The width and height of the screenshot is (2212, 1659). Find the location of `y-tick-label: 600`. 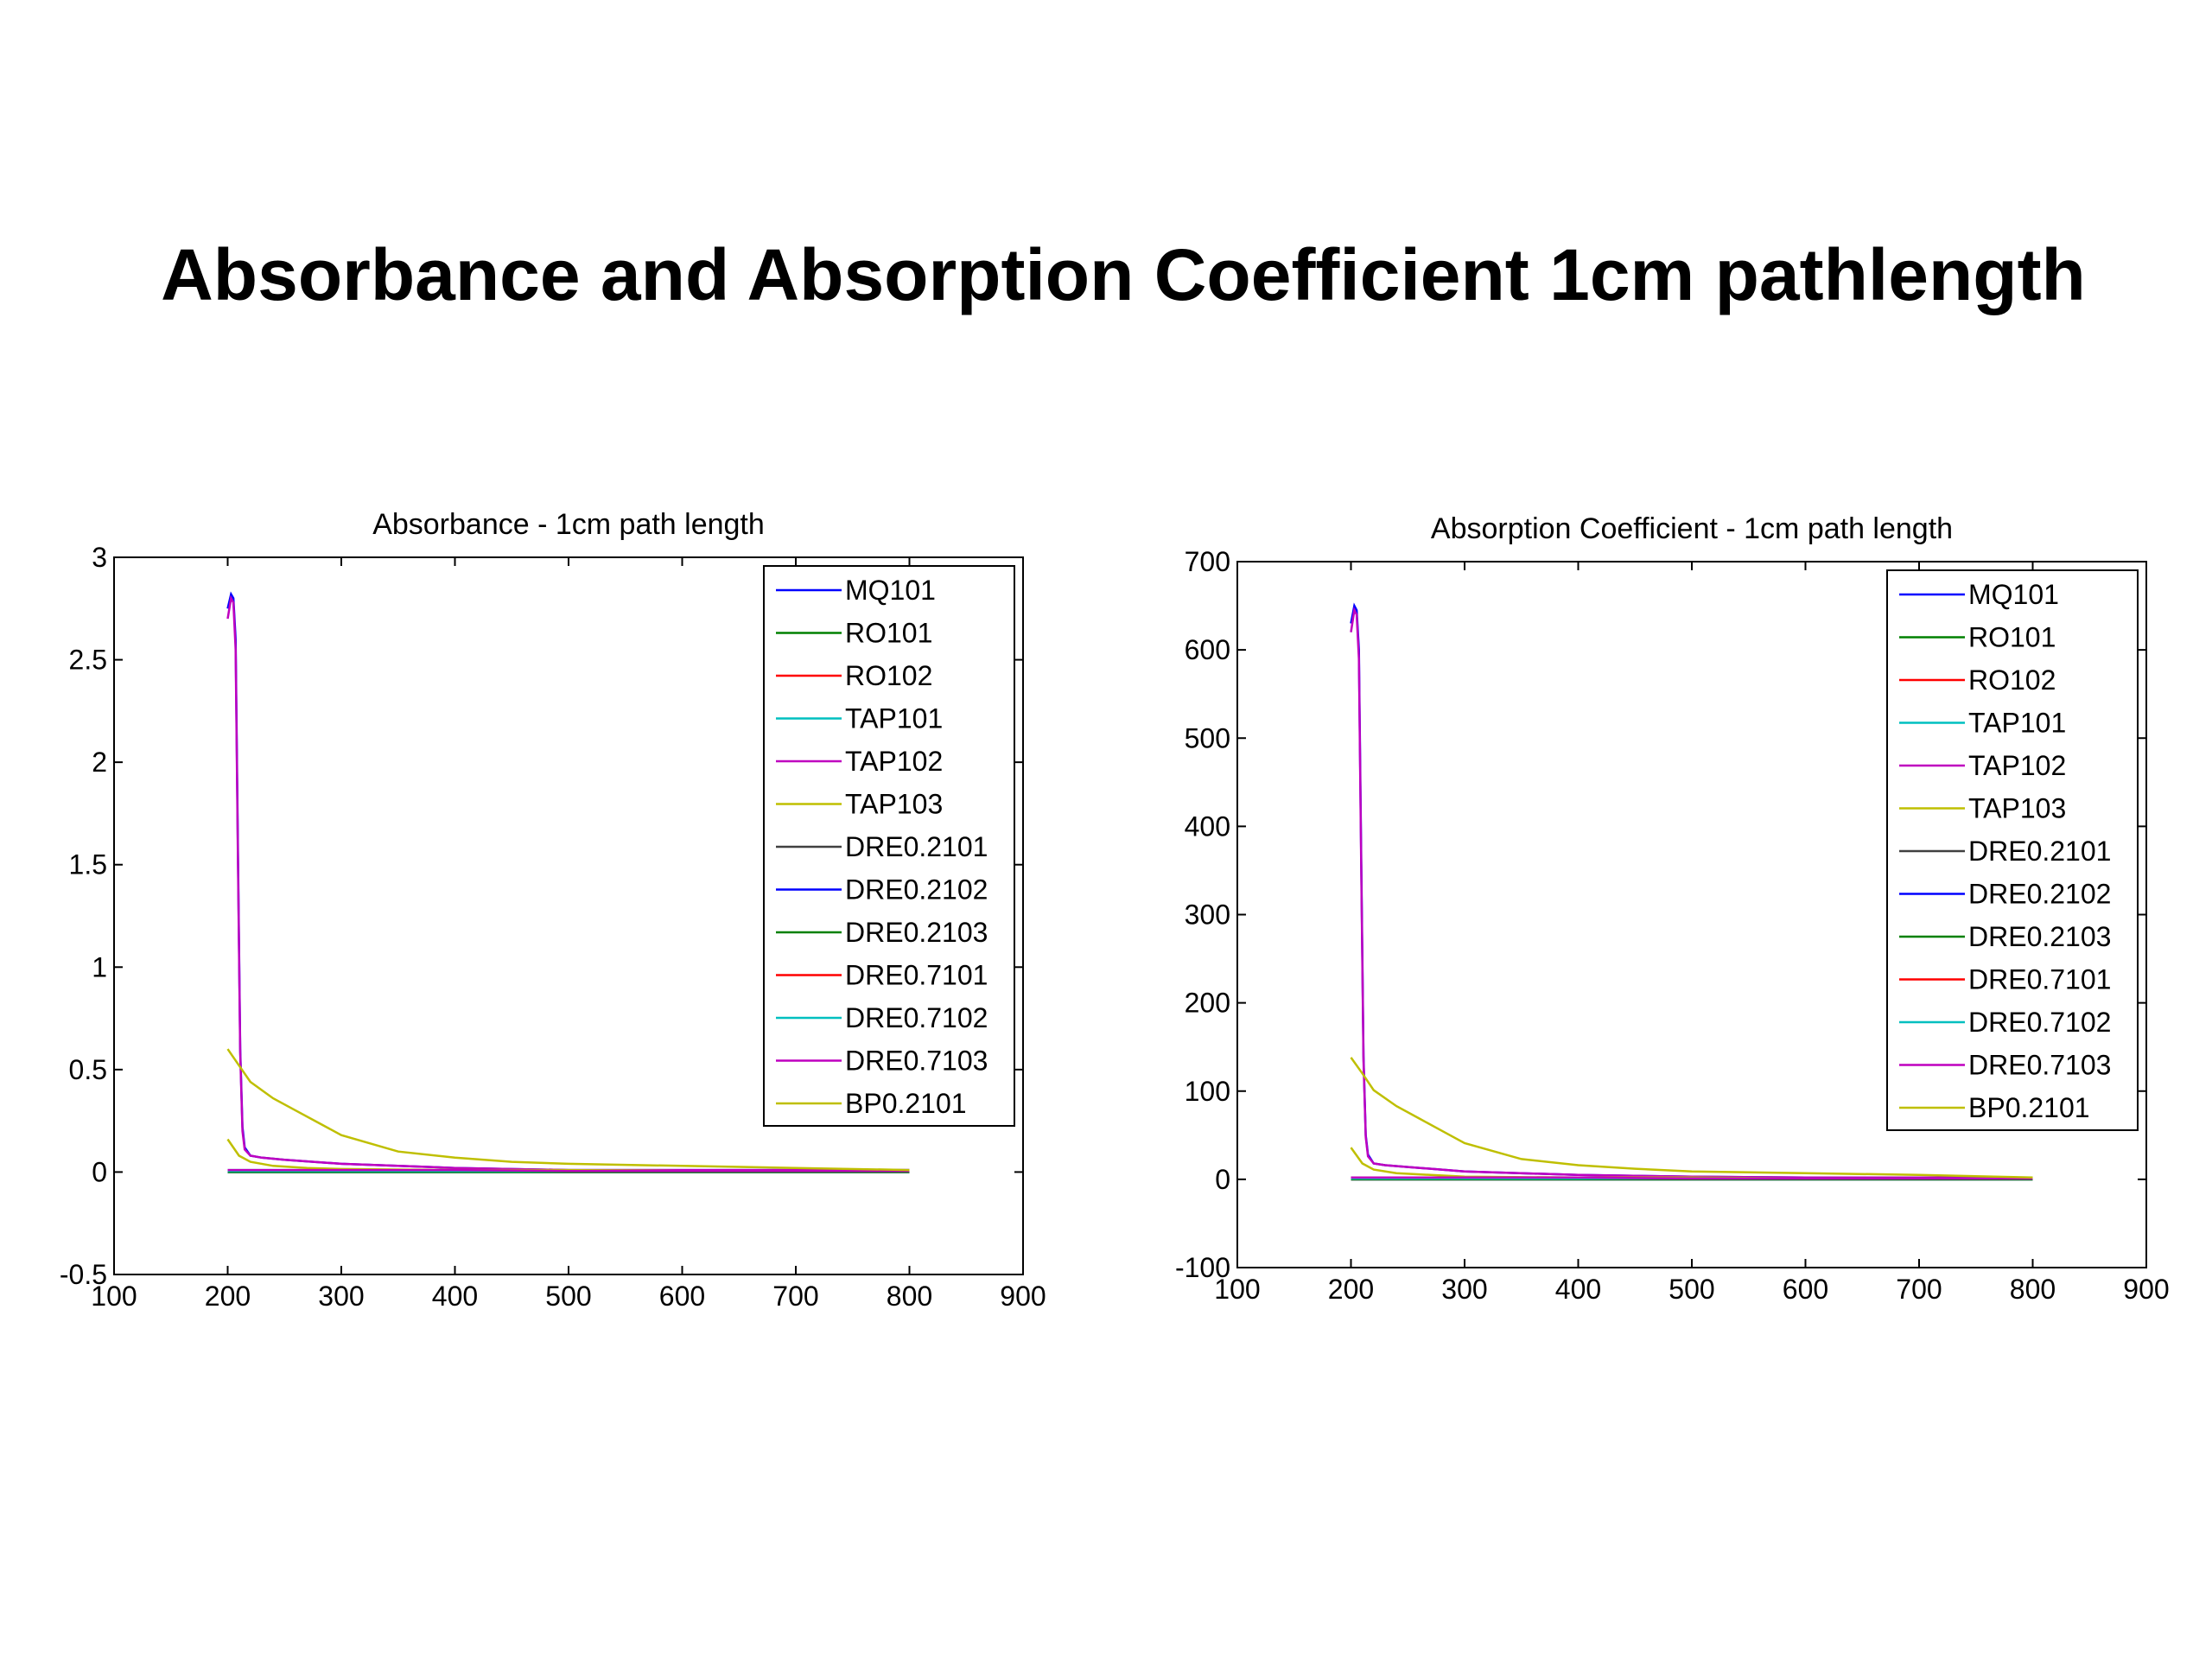

y-tick-label: 600 is located at coordinates (1207, 649).